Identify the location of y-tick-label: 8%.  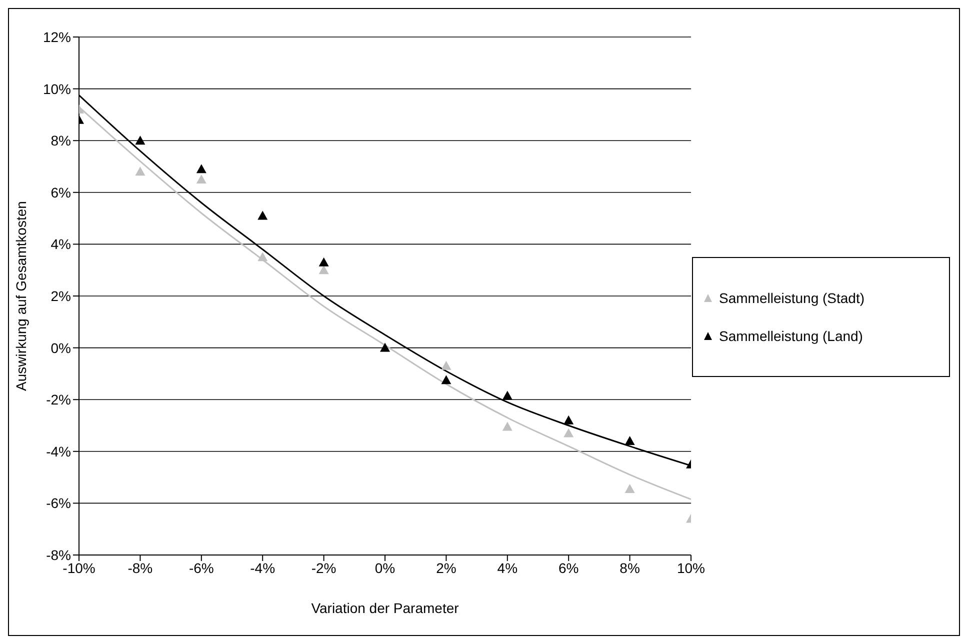
(60, 140).